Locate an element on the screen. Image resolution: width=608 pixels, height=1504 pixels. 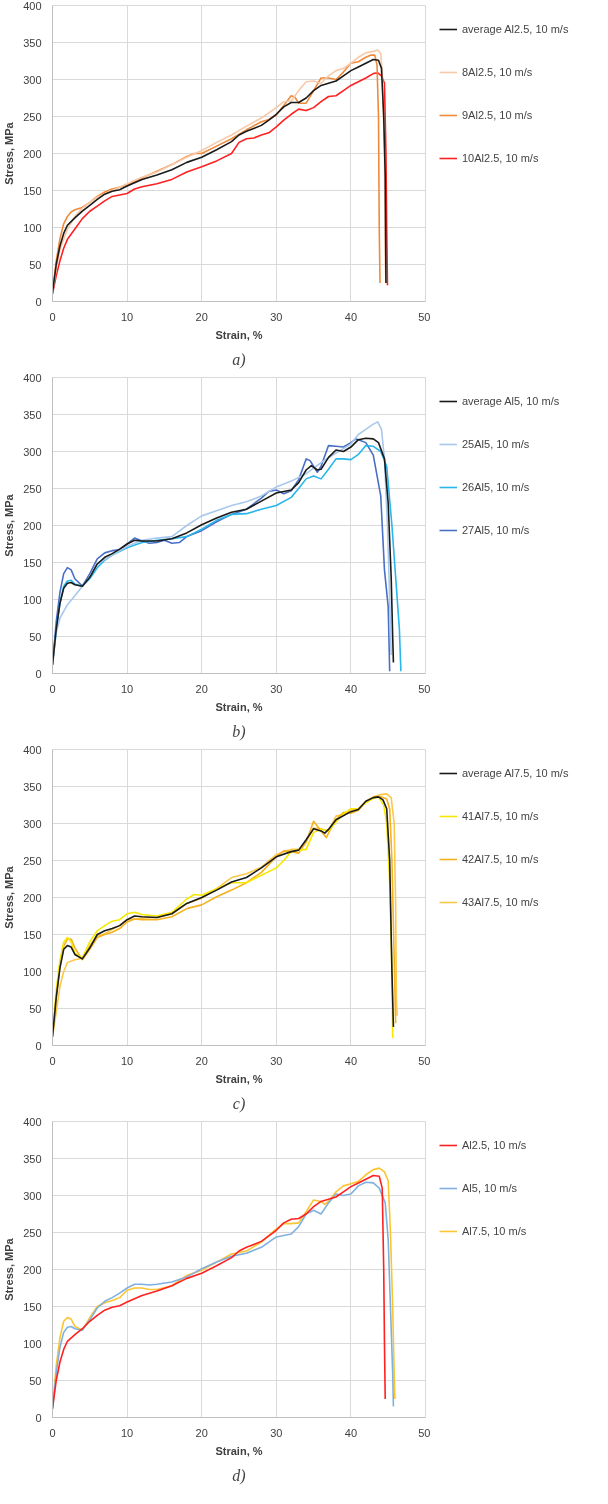
legend-label: 26Al5, 10 m/s is located at coordinates (496, 487).